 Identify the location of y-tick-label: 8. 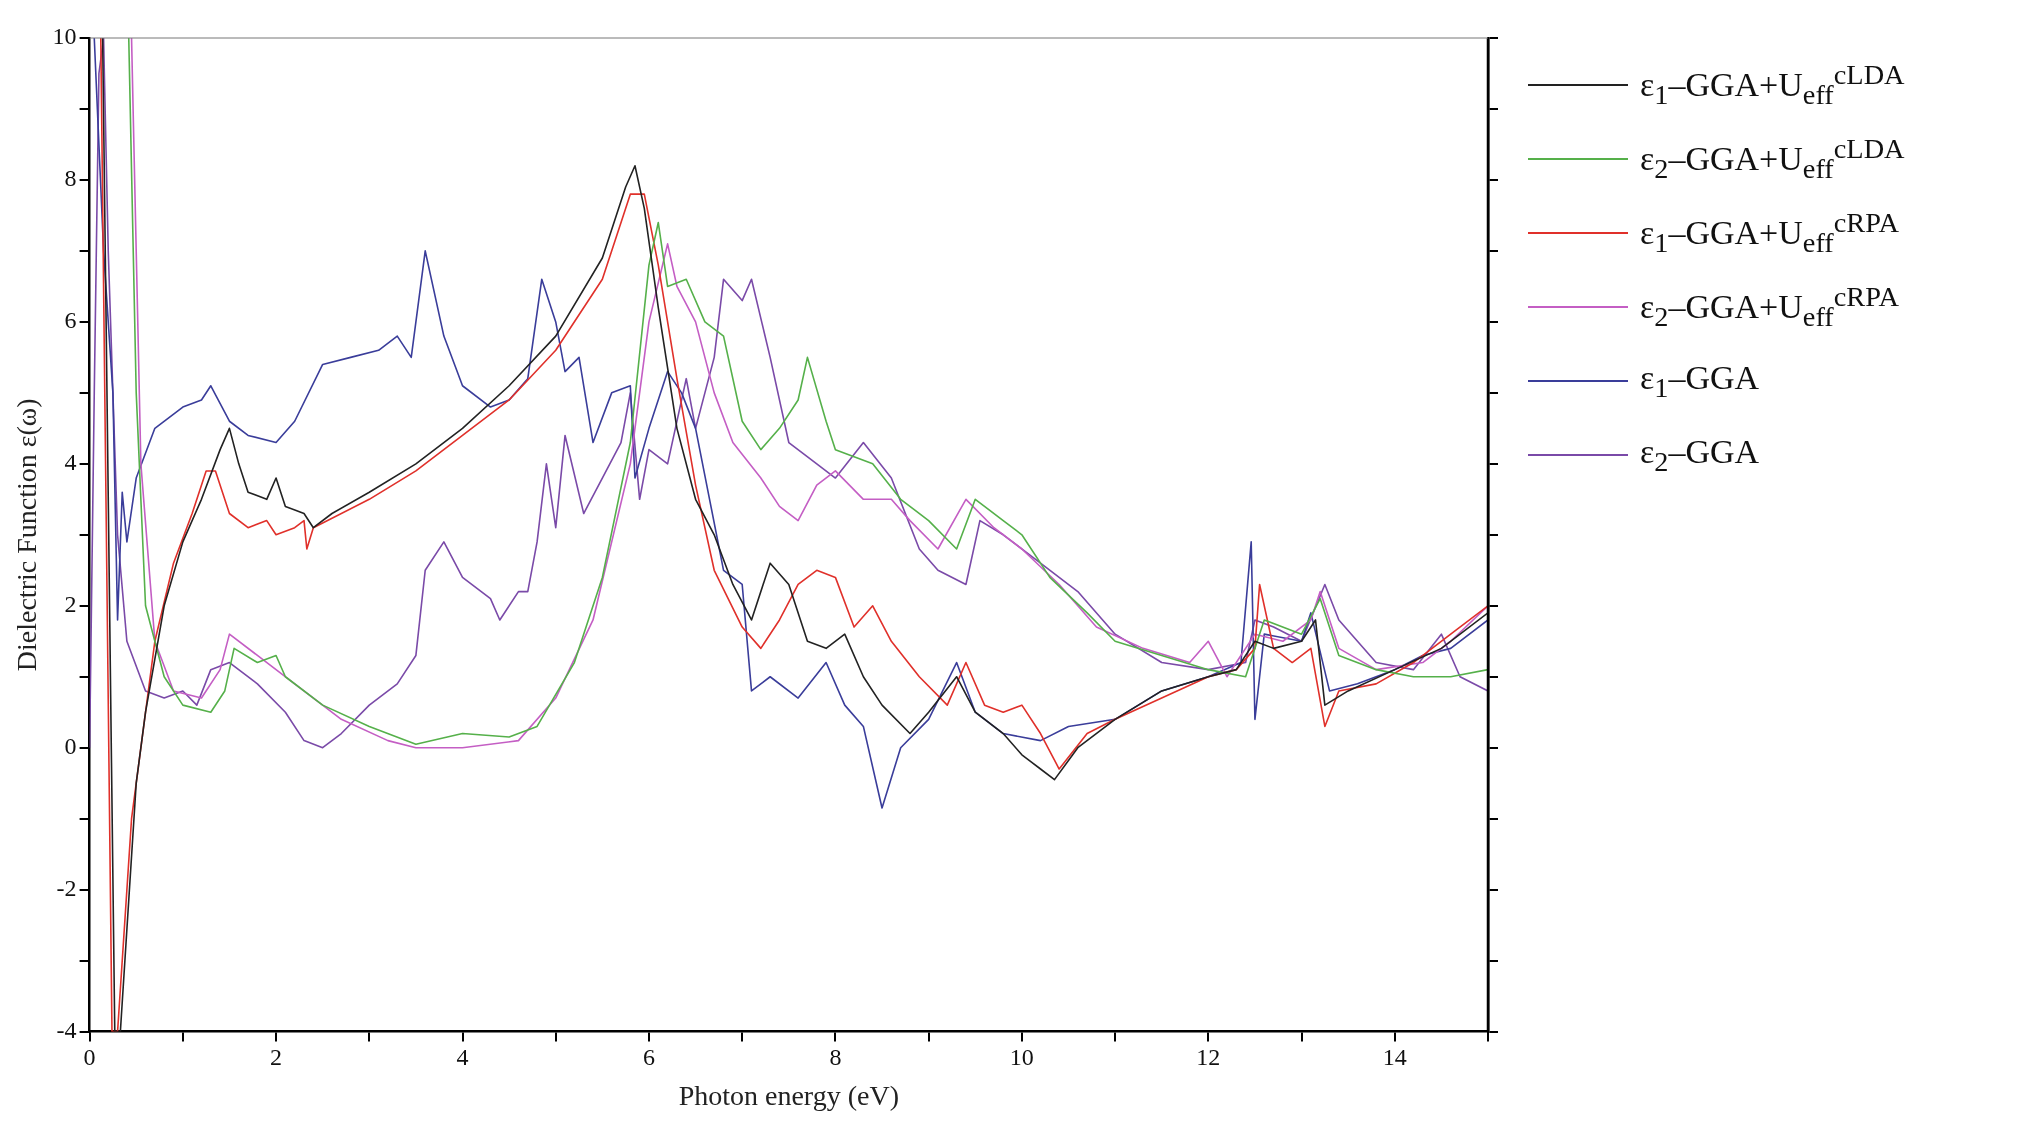
(70, 178).